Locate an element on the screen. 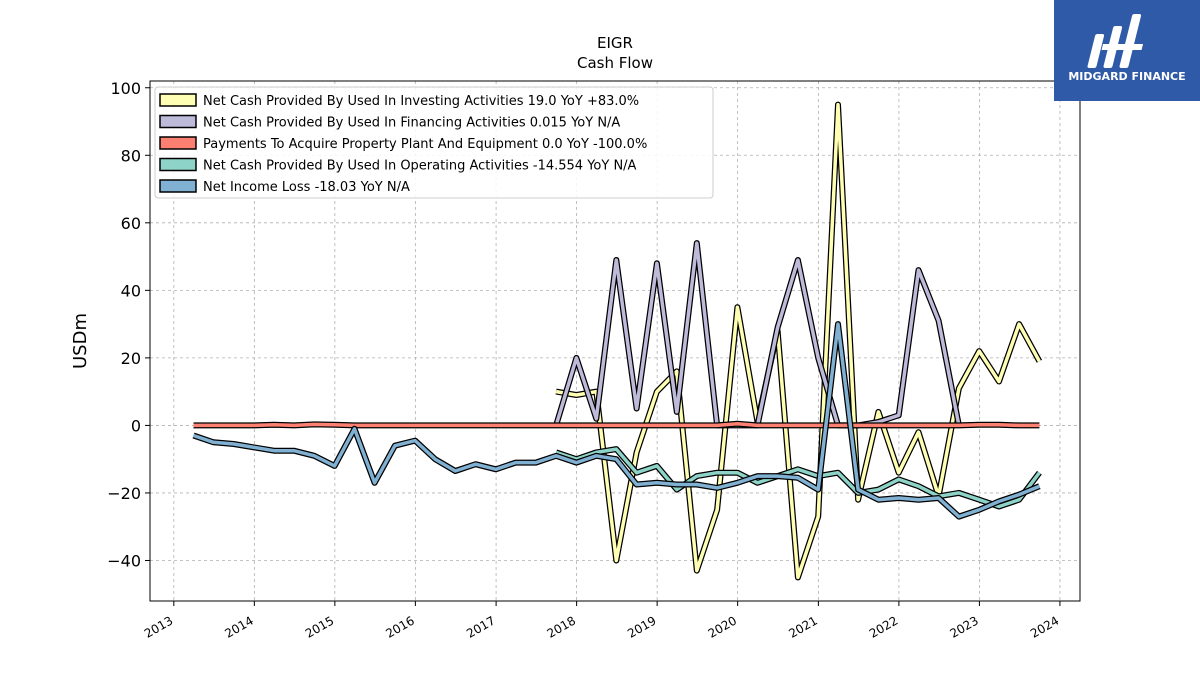 The height and width of the screenshot is (675, 1200). x-tick-label: 2024 is located at coordinates (1044, 626).